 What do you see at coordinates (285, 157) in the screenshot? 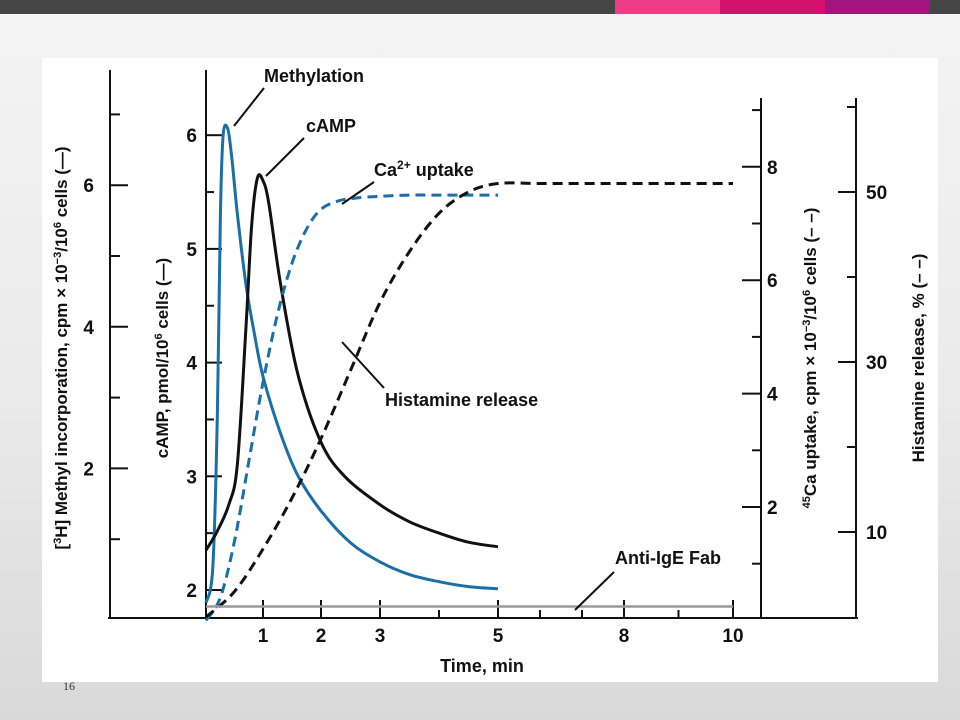
I see `annotation-camp-leader` at bounding box center [285, 157].